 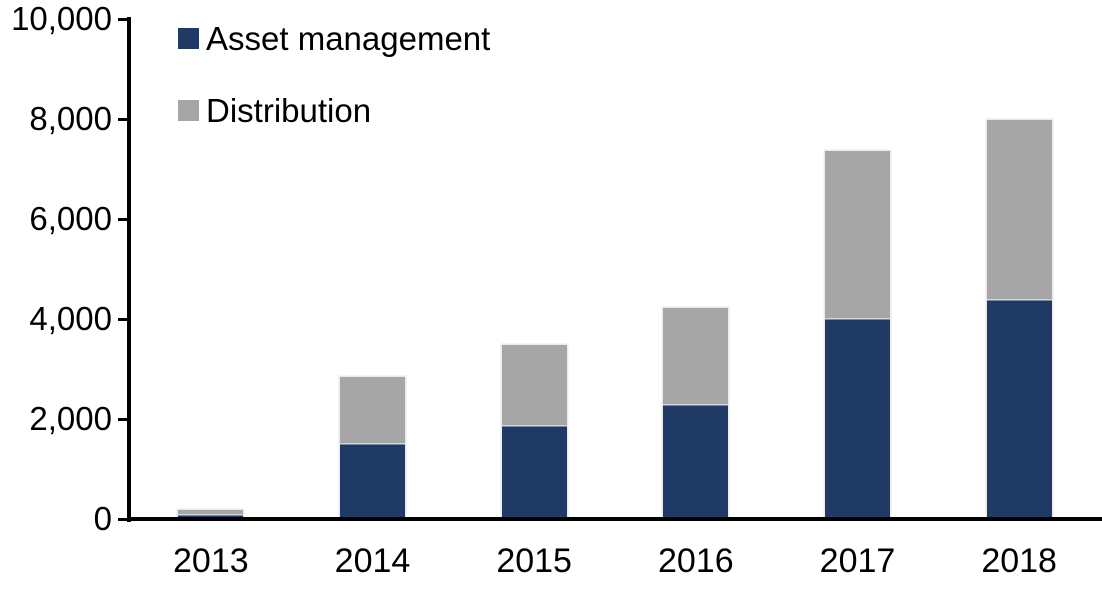 I want to click on legend-label: Distribution, so click(x=289, y=110).